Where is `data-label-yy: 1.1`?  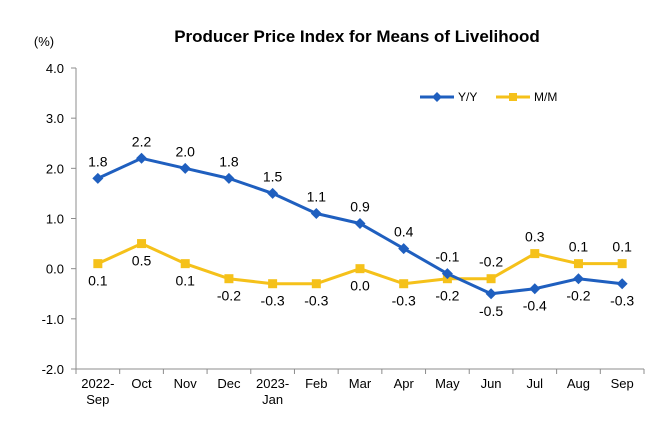 data-label-yy: 1.1 is located at coordinates (317, 196).